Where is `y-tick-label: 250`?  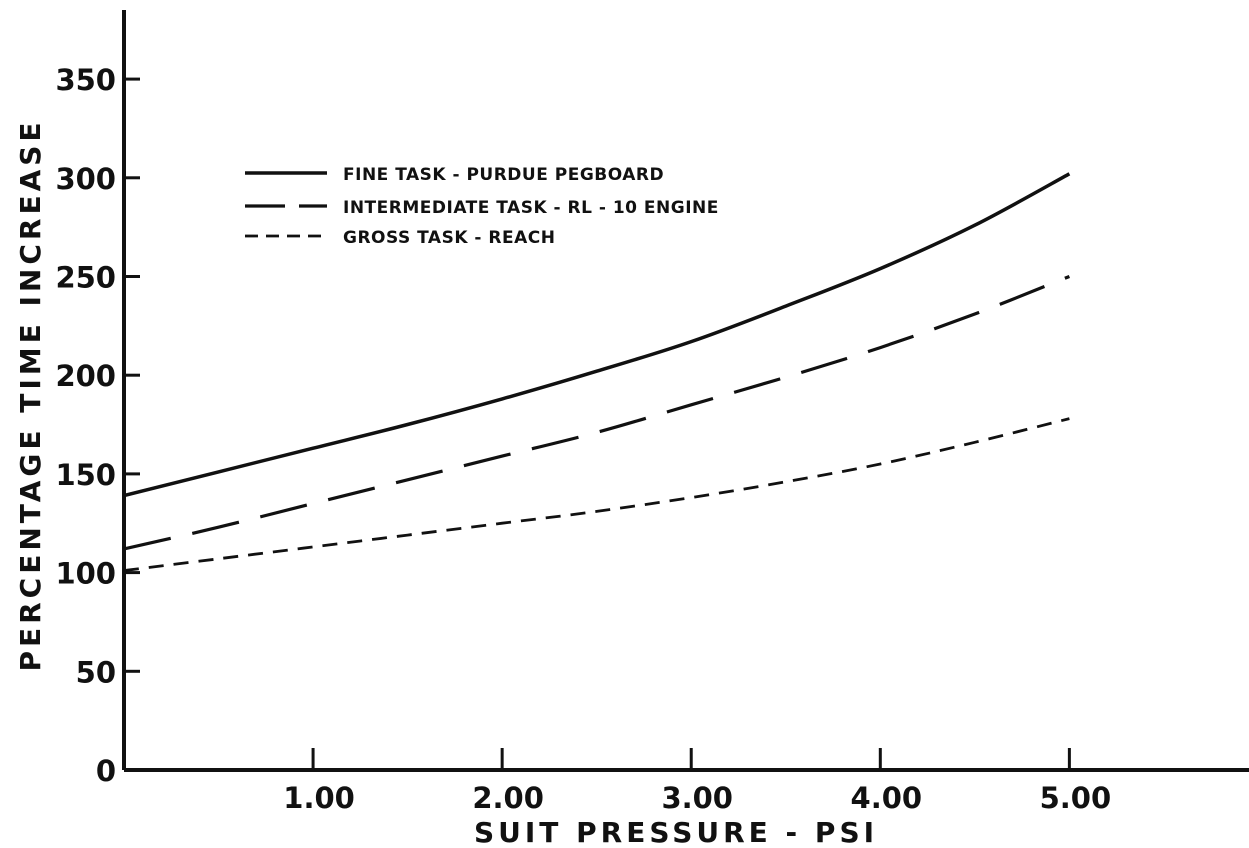
y-tick-label: 250 is located at coordinates (85, 277).